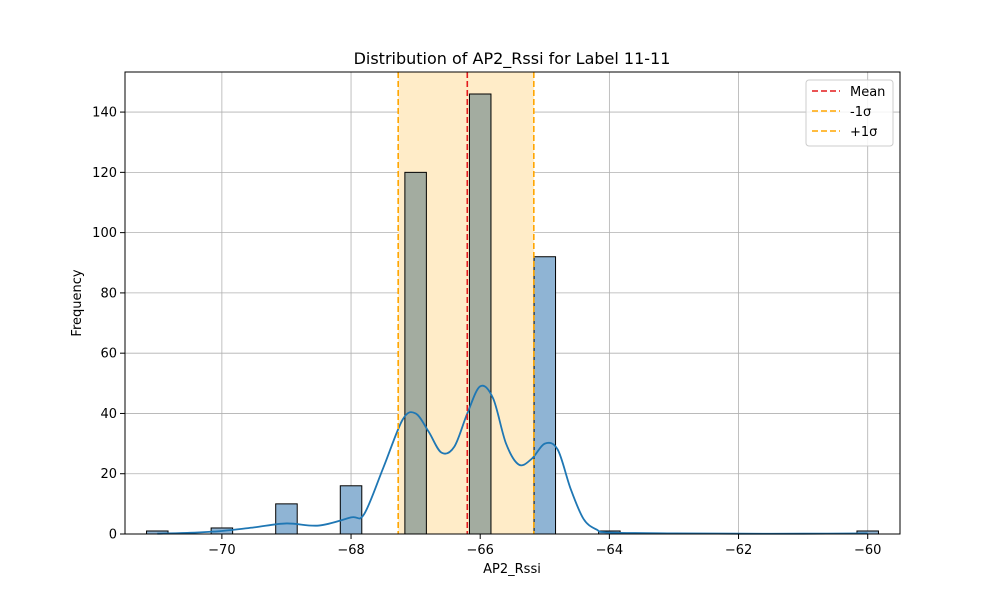 This screenshot has height=604, width=1000. I want to click on legend: Mean -1σ +1σ, so click(849, 113).